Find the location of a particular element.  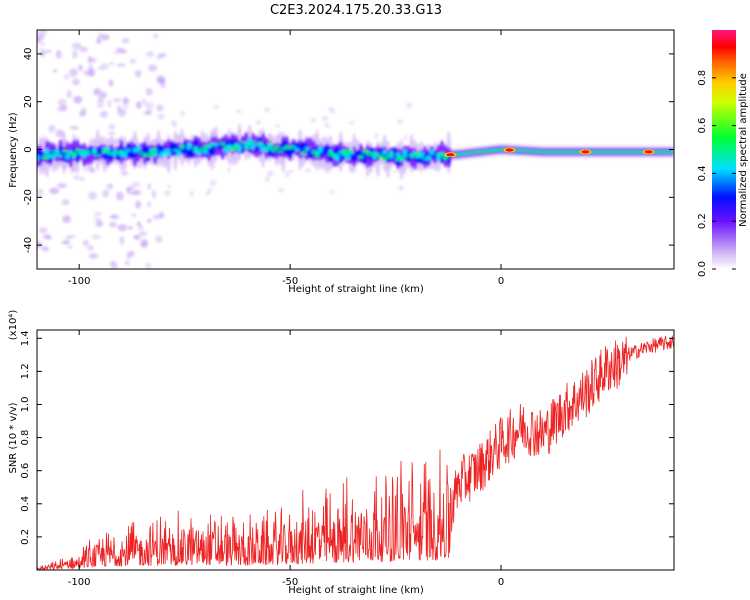

y-tick-label: 1.2 is located at coordinates (25, 371).